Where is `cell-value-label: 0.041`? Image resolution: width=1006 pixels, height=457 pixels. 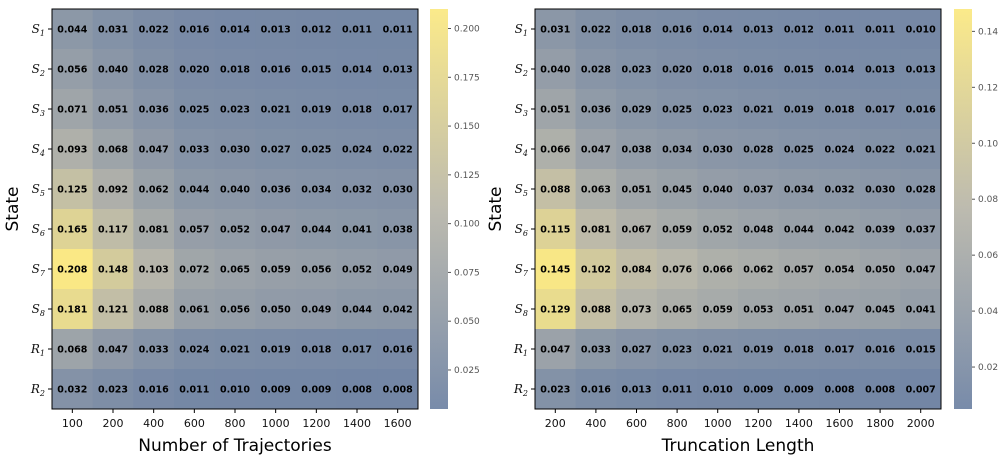 cell-value-label: 0.041 is located at coordinates (357, 230).